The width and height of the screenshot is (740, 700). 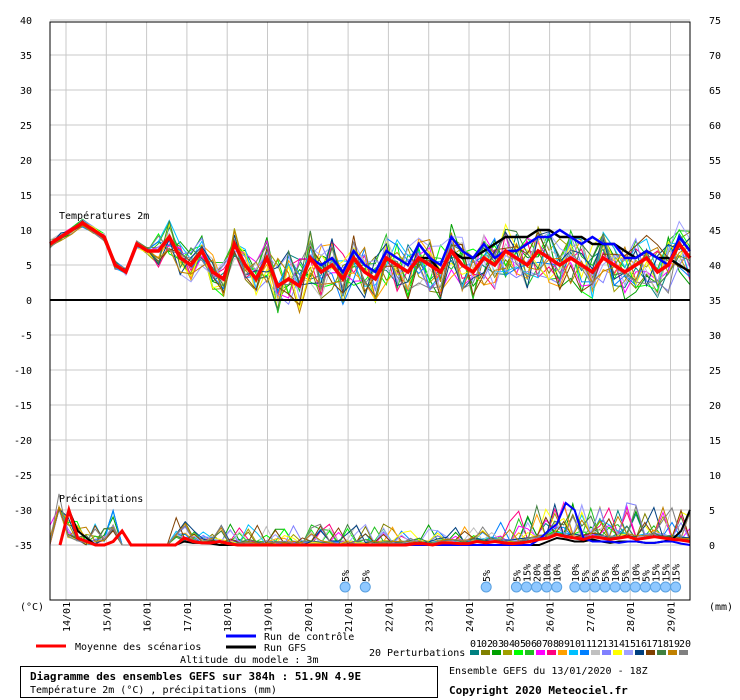 What do you see at coordinates (26, 56) in the screenshot?
I see `y-left-tick: 35` at bounding box center [26, 56].